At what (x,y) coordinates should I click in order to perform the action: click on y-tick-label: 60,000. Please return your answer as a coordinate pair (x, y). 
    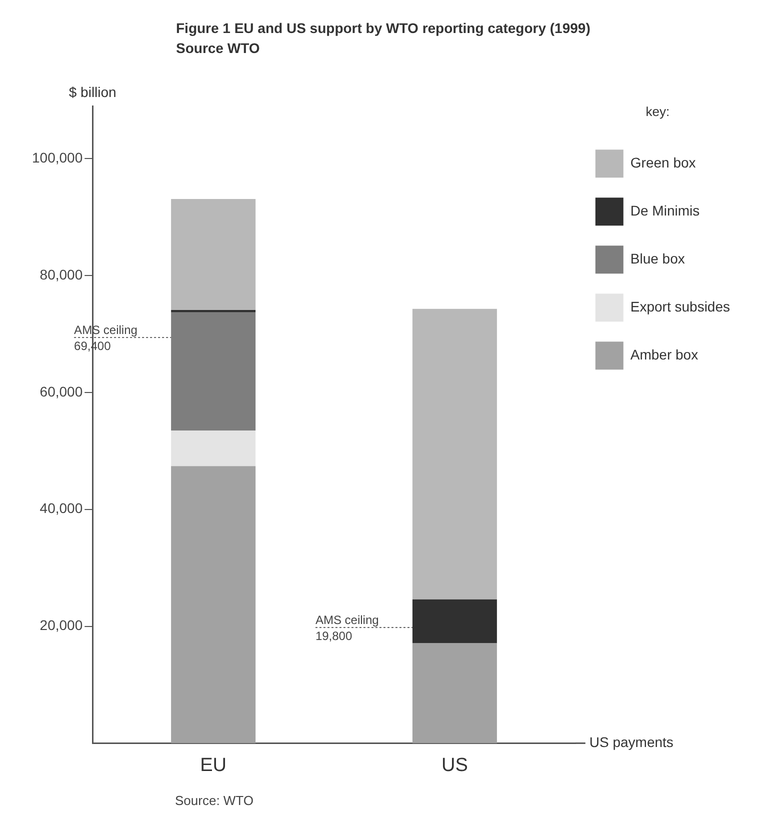
    Looking at the image, I should click on (61, 391).